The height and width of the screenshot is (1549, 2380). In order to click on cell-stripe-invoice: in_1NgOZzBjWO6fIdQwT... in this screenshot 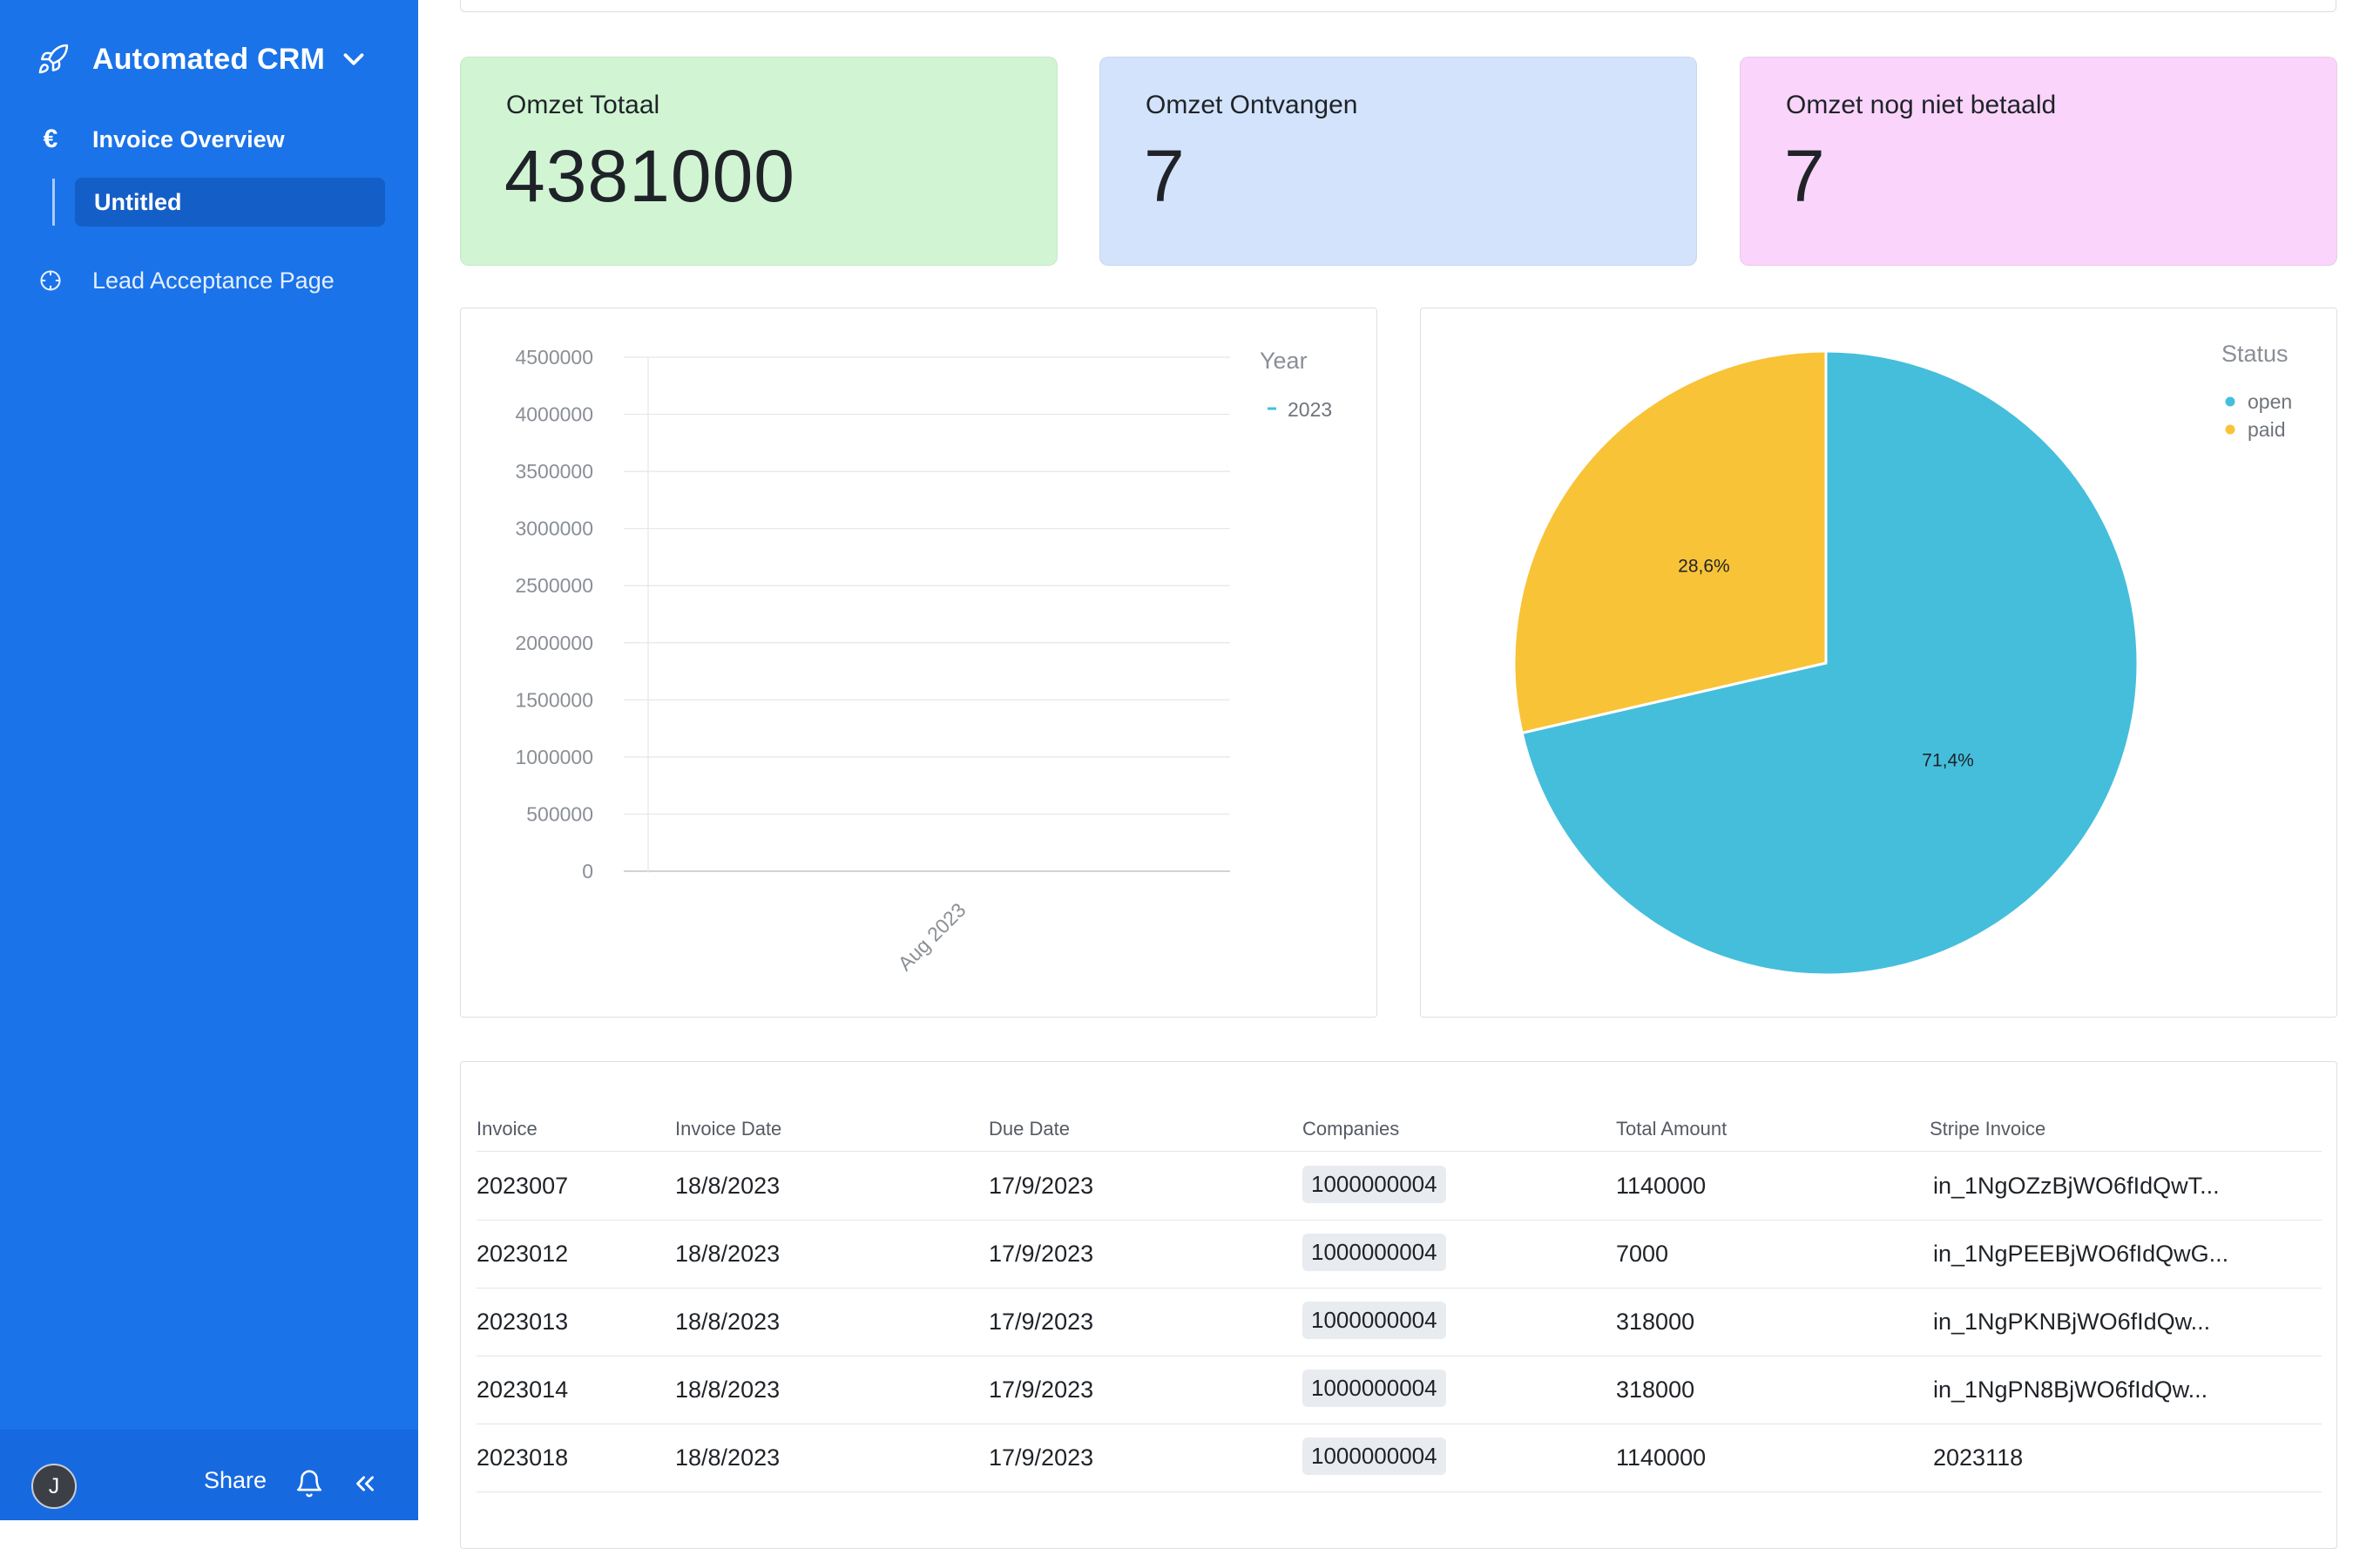, I will do `click(2076, 1186)`.